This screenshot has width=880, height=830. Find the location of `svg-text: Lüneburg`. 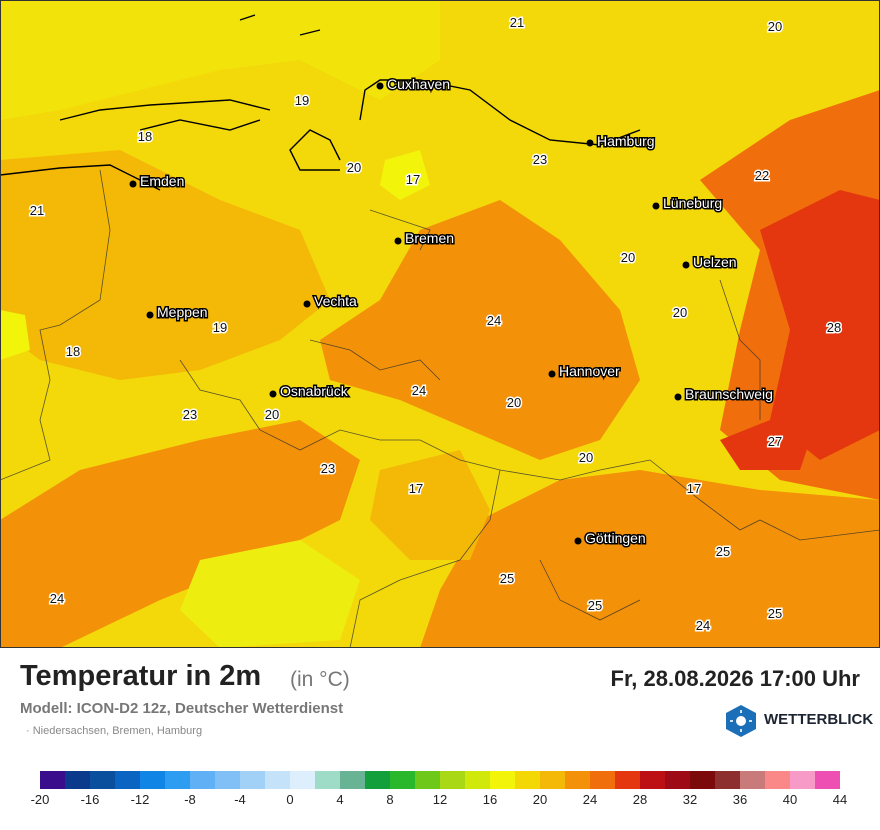

svg-text: Lüneburg is located at coordinates (692, 203).